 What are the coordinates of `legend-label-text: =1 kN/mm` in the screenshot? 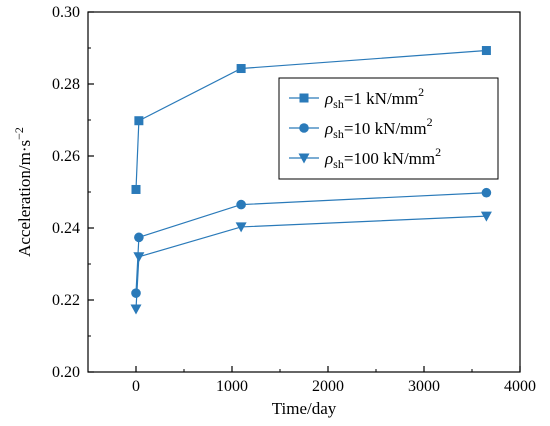 It's located at (381, 98).